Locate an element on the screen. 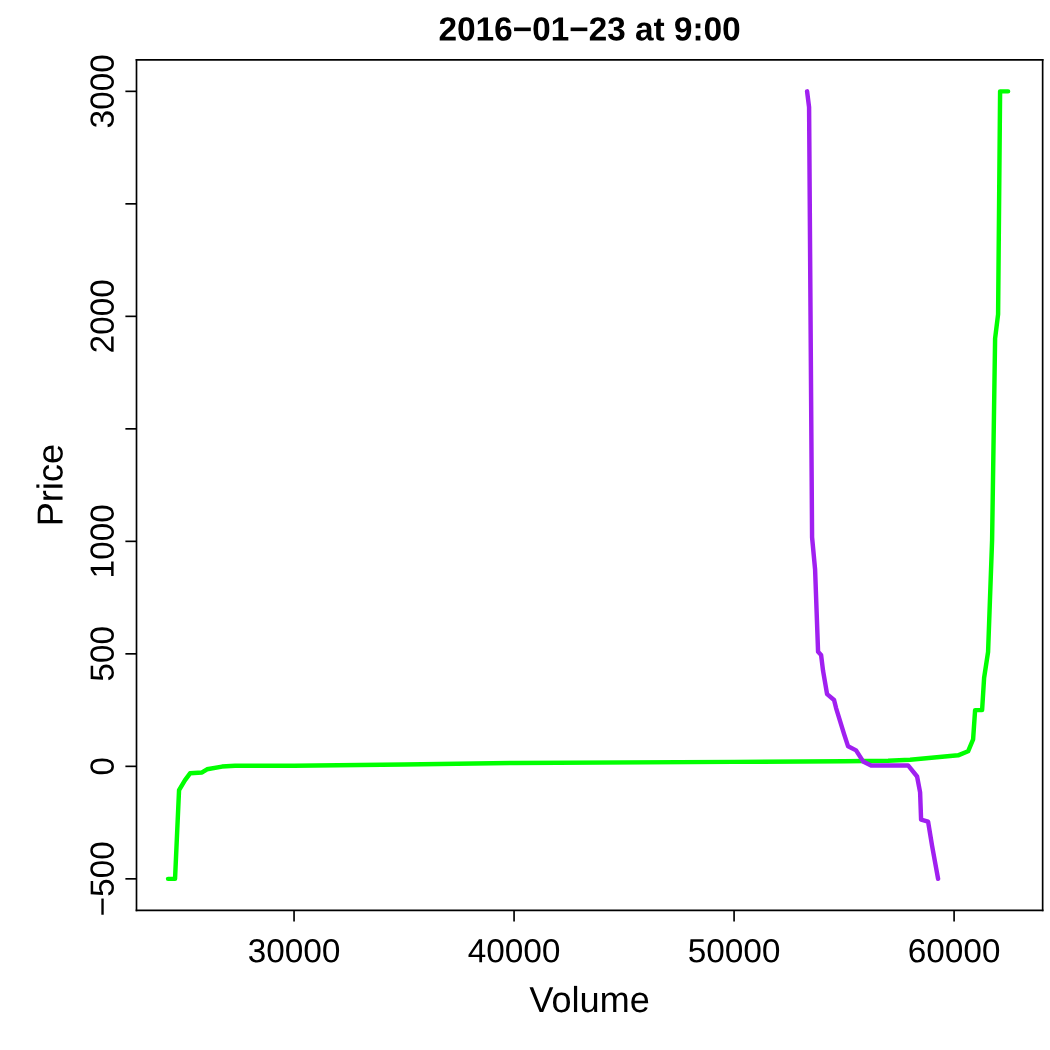 The height and width of the screenshot is (1050, 1050). y-tick-label: 1000 is located at coordinates (102, 540).